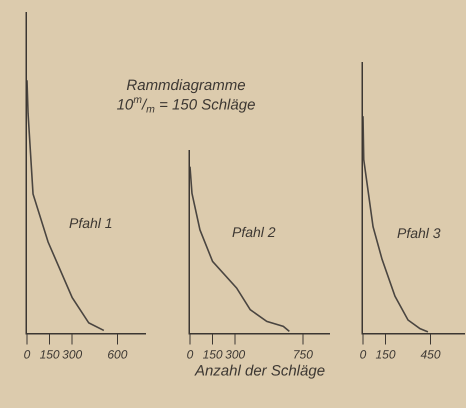 This screenshot has height=408, width=466. Describe the element at coordinates (430, 355) in the screenshot. I see `x-tick-label: 450` at that location.